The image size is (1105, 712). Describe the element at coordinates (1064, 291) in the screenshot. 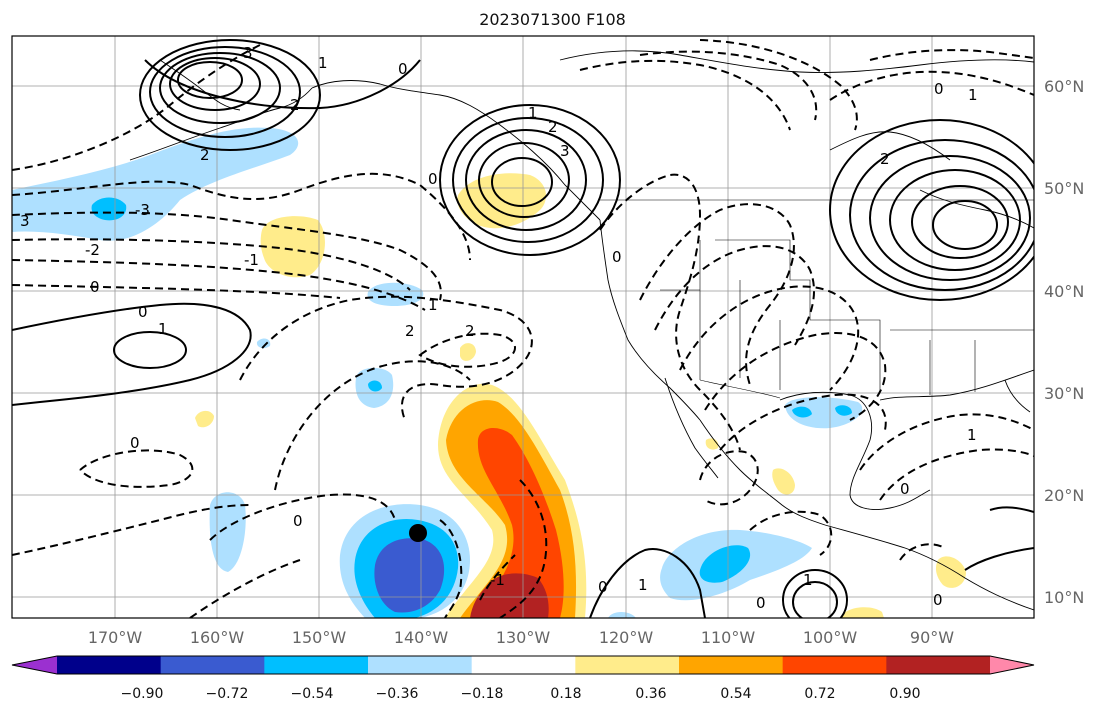

I see `lat-label: 40°N` at that location.